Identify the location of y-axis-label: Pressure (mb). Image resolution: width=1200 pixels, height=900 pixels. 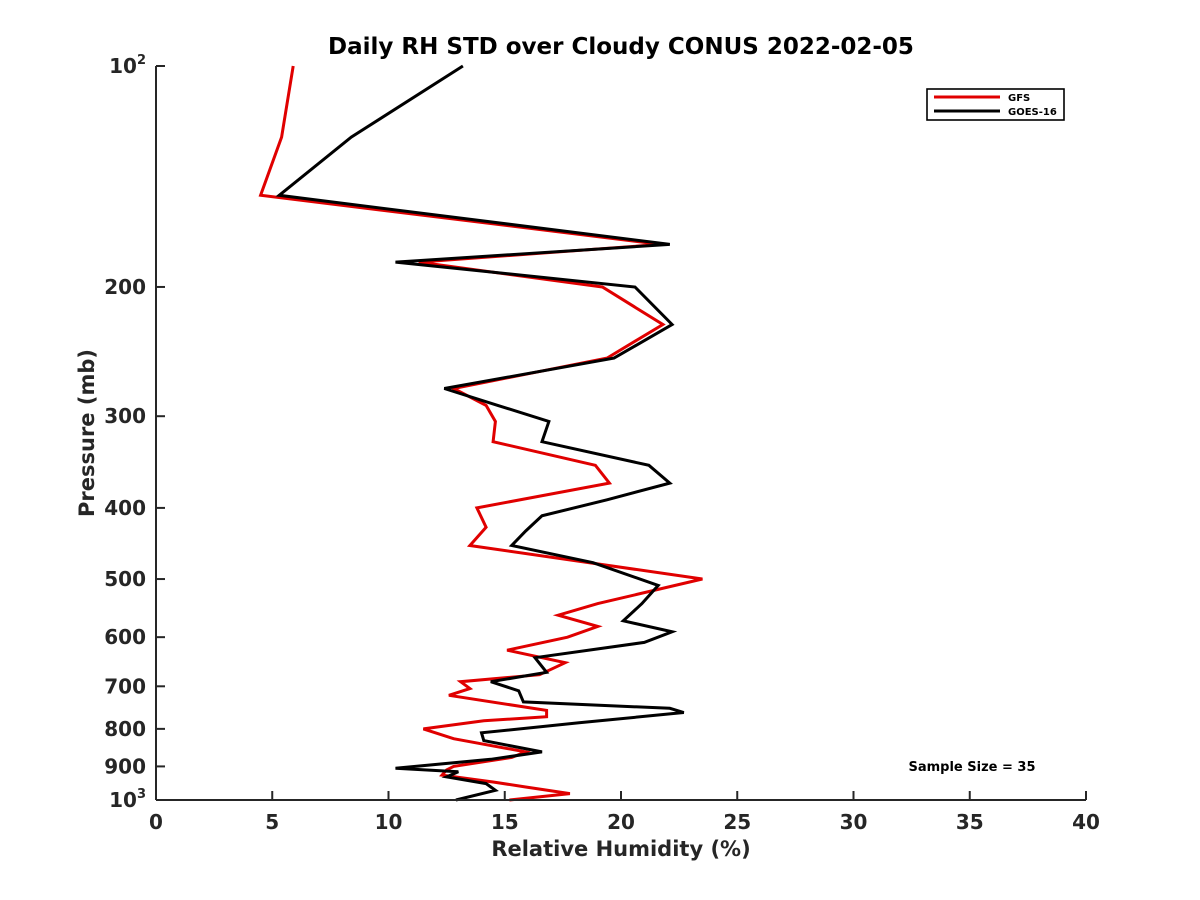
(87, 433).